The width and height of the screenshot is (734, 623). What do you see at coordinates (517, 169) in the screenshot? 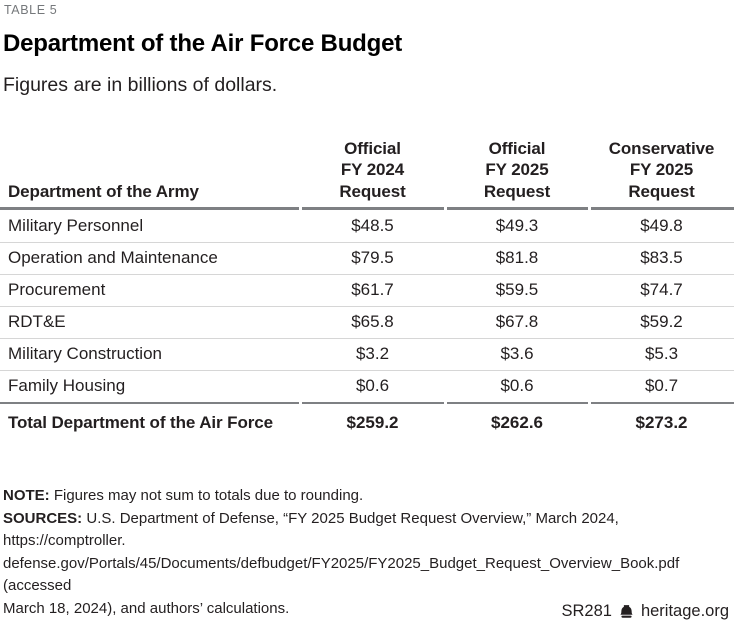
I see `column-header-official-fy2025: Official FY 2025 Request` at bounding box center [517, 169].